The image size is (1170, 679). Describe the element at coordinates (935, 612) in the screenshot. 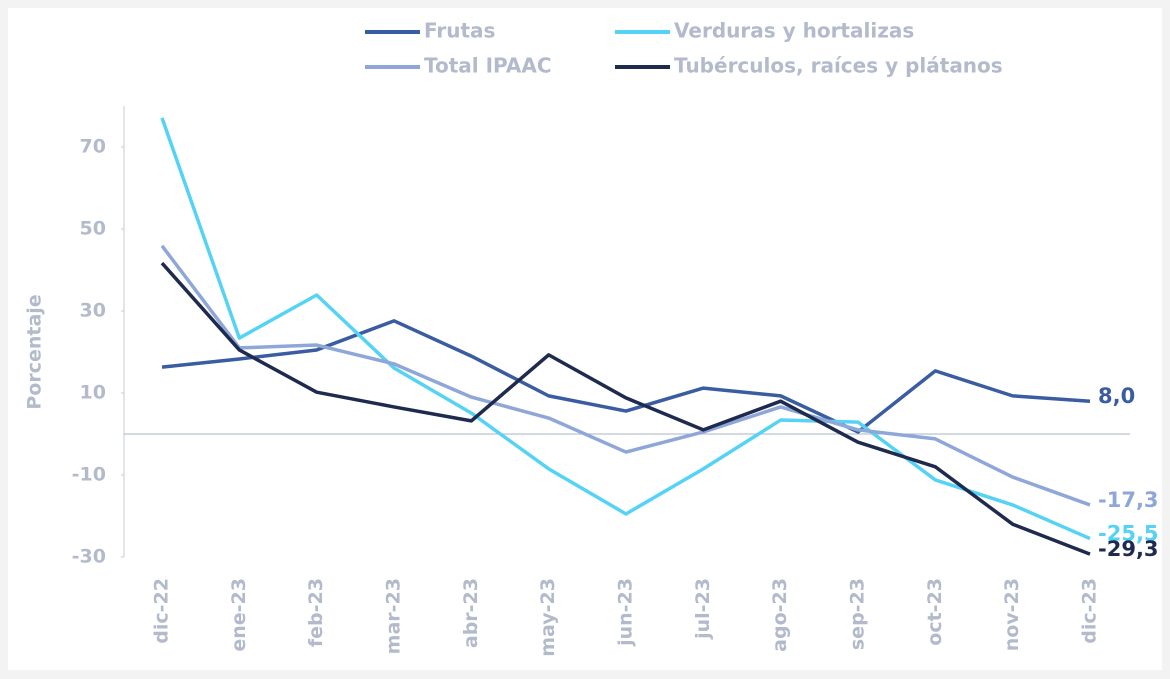

I see `x-tick-label: oct-23` at that location.